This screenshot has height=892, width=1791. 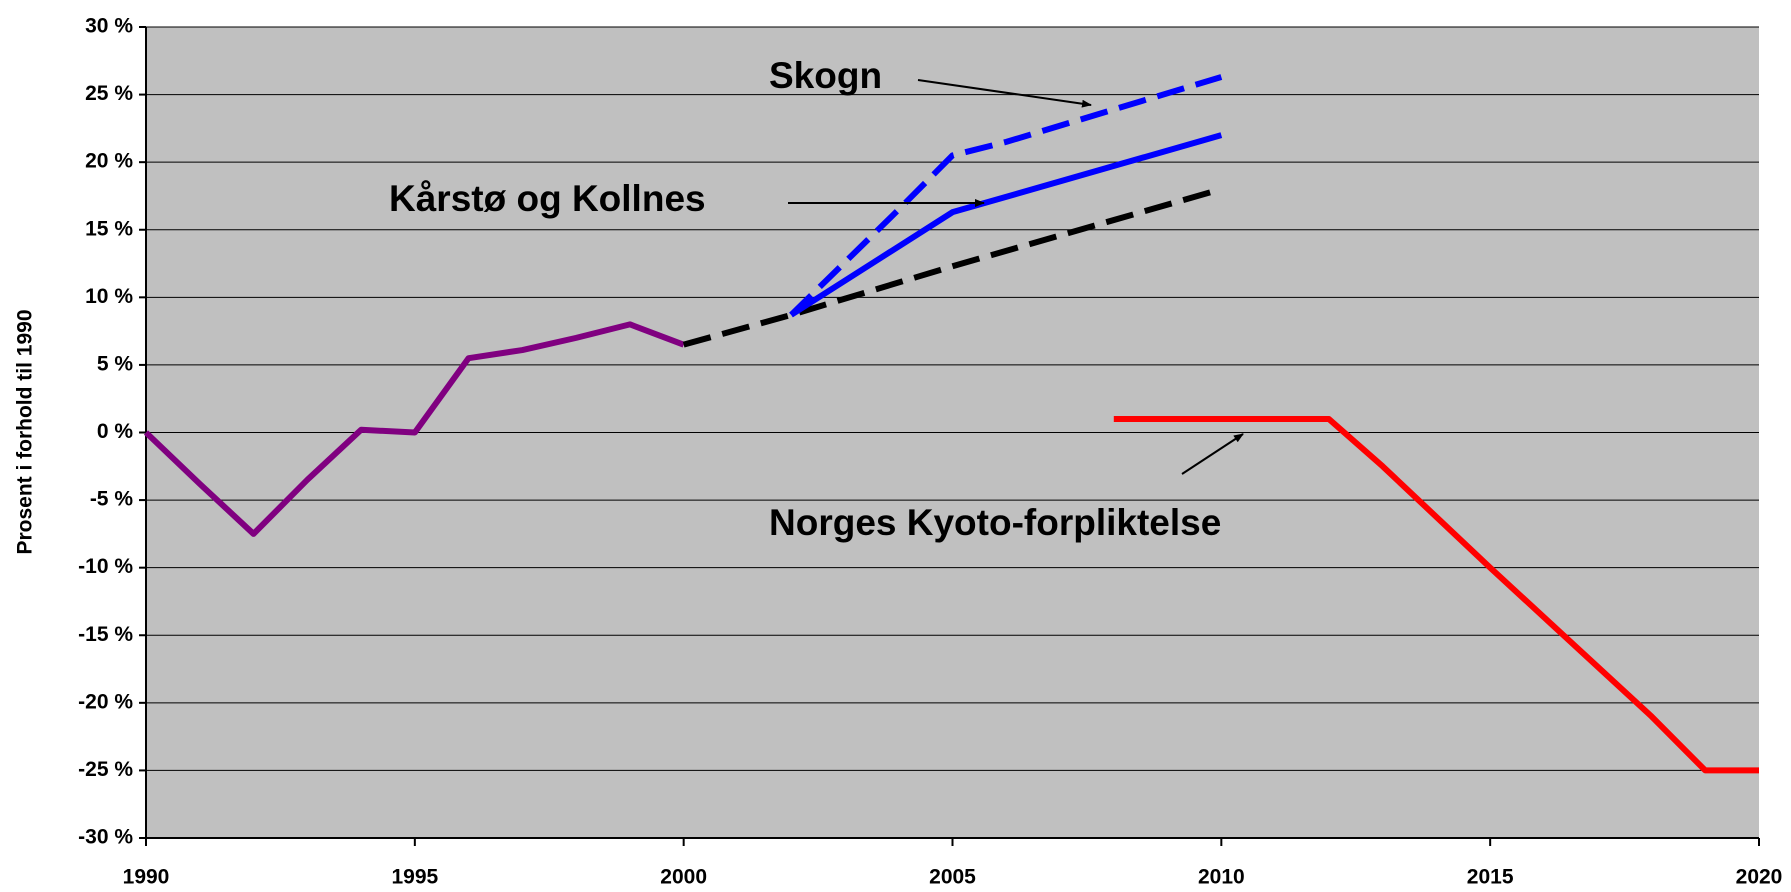 I want to click on x-tick-label: 2010, so click(x=1221, y=877).